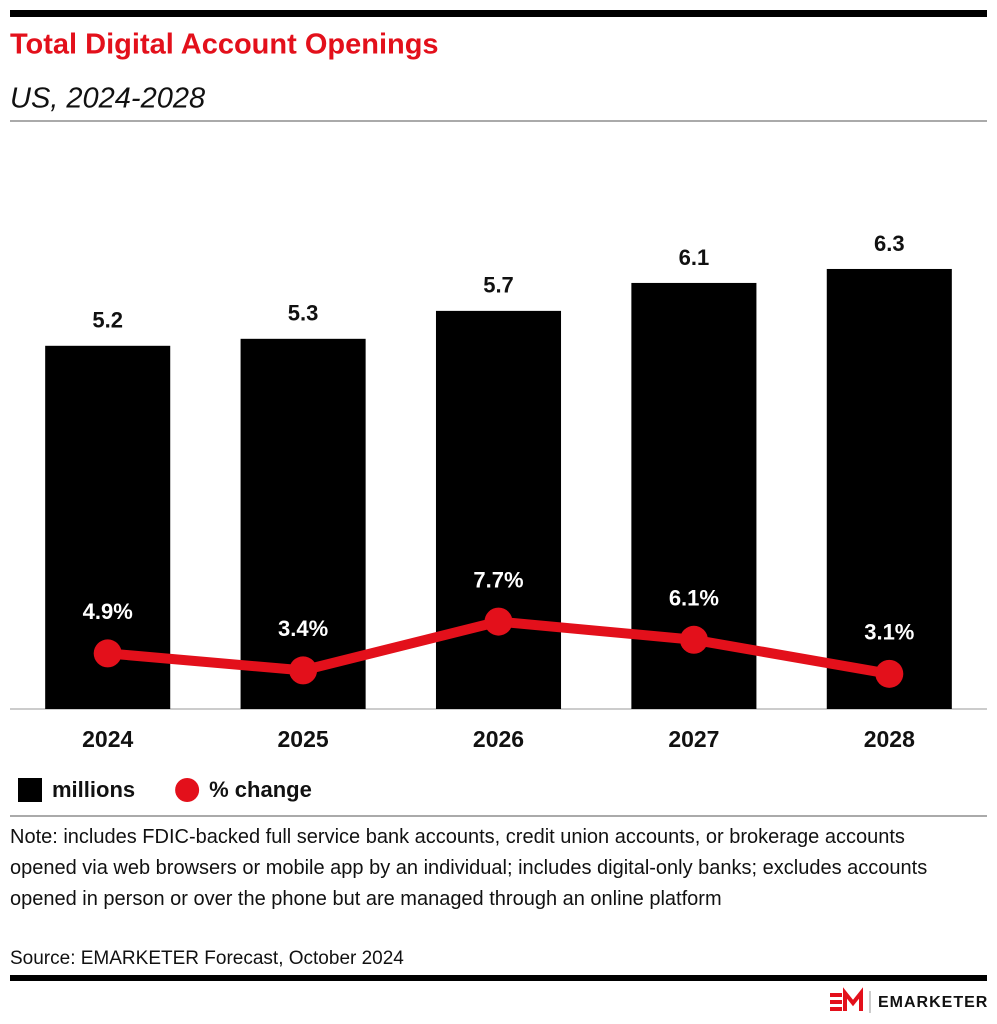 The width and height of the screenshot is (997, 1024). I want to click on bar-value-label: 5.3, so click(303, 313).